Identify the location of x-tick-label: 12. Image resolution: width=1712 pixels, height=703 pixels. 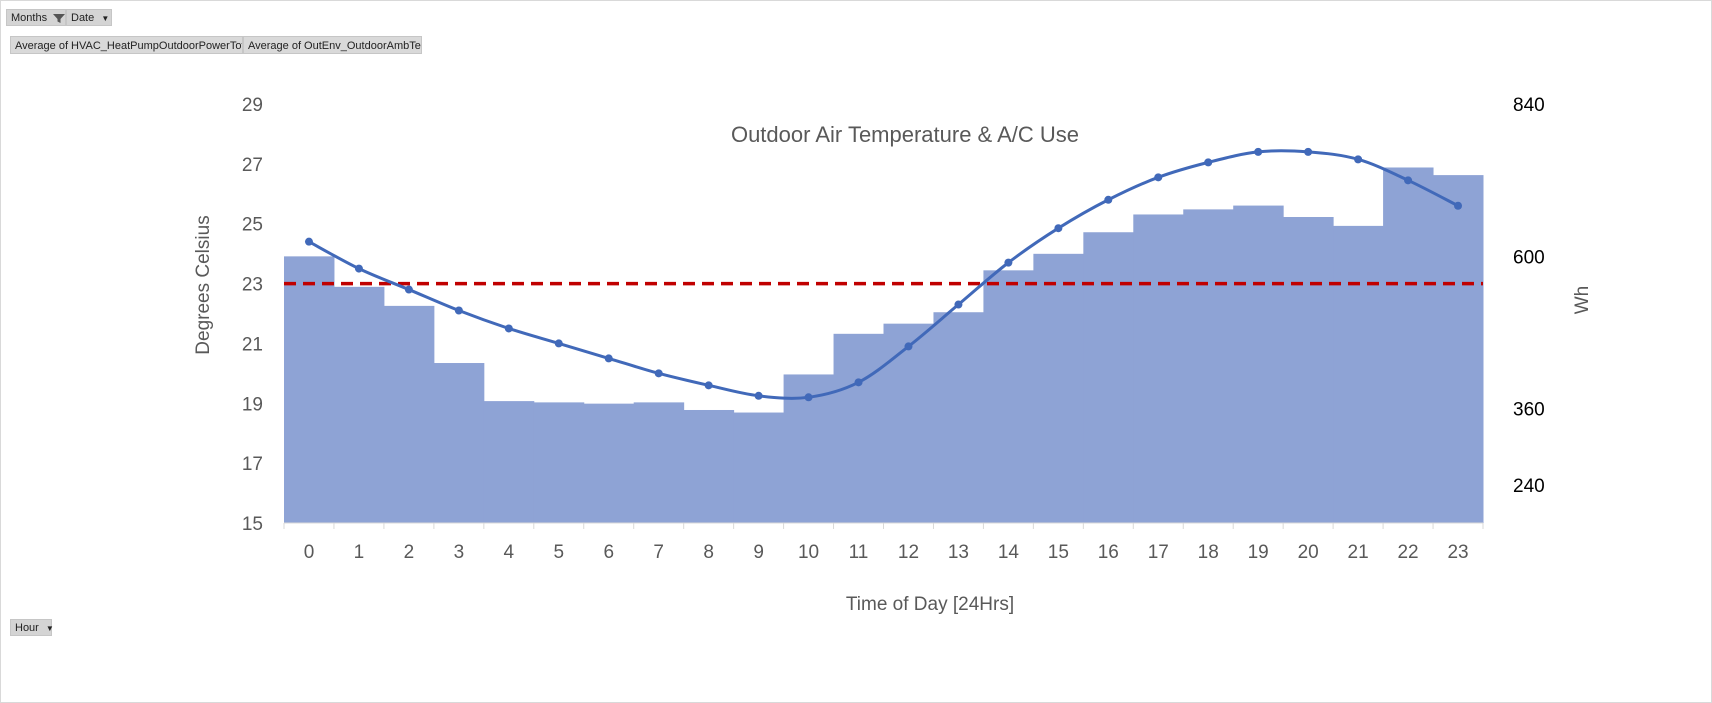
(908, 552).